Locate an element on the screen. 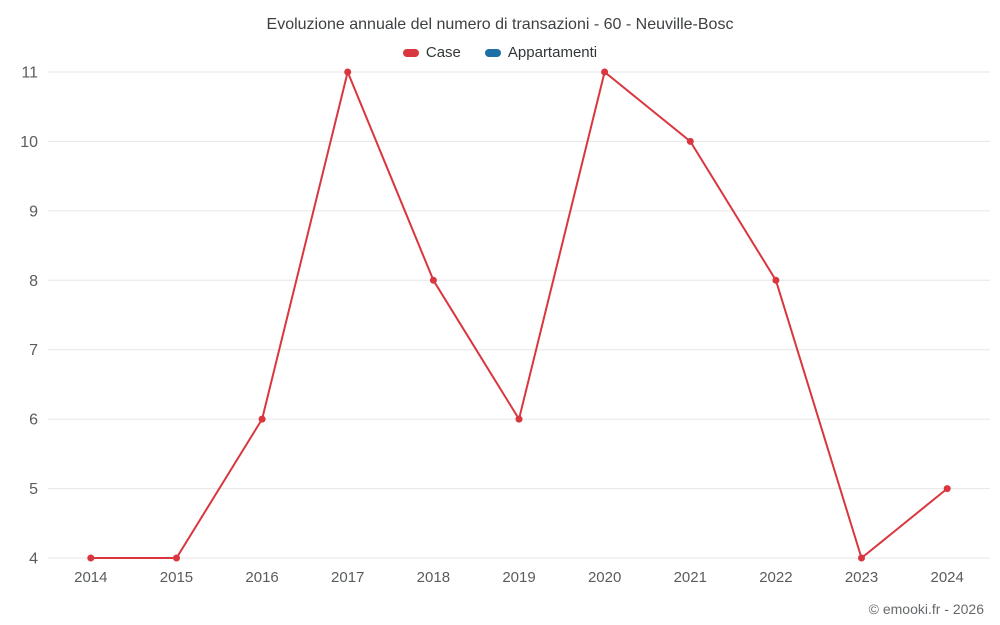 The height and width of the screenshot is (625, 1000). legend-item-appartamenti: Appartamenti is located at coordinates (541, 52).